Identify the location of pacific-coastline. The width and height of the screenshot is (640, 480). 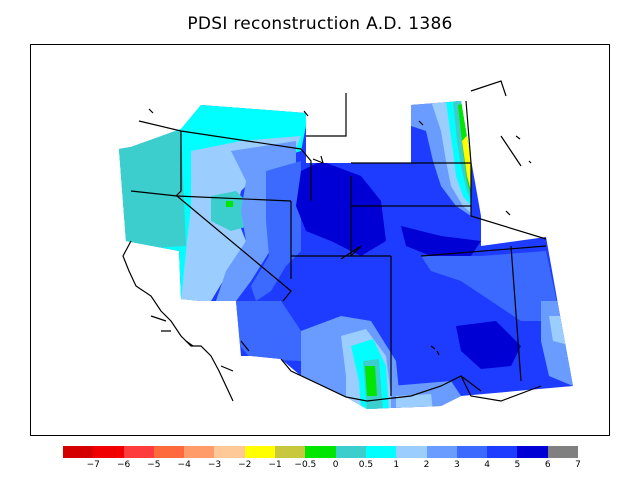
(178, 321).